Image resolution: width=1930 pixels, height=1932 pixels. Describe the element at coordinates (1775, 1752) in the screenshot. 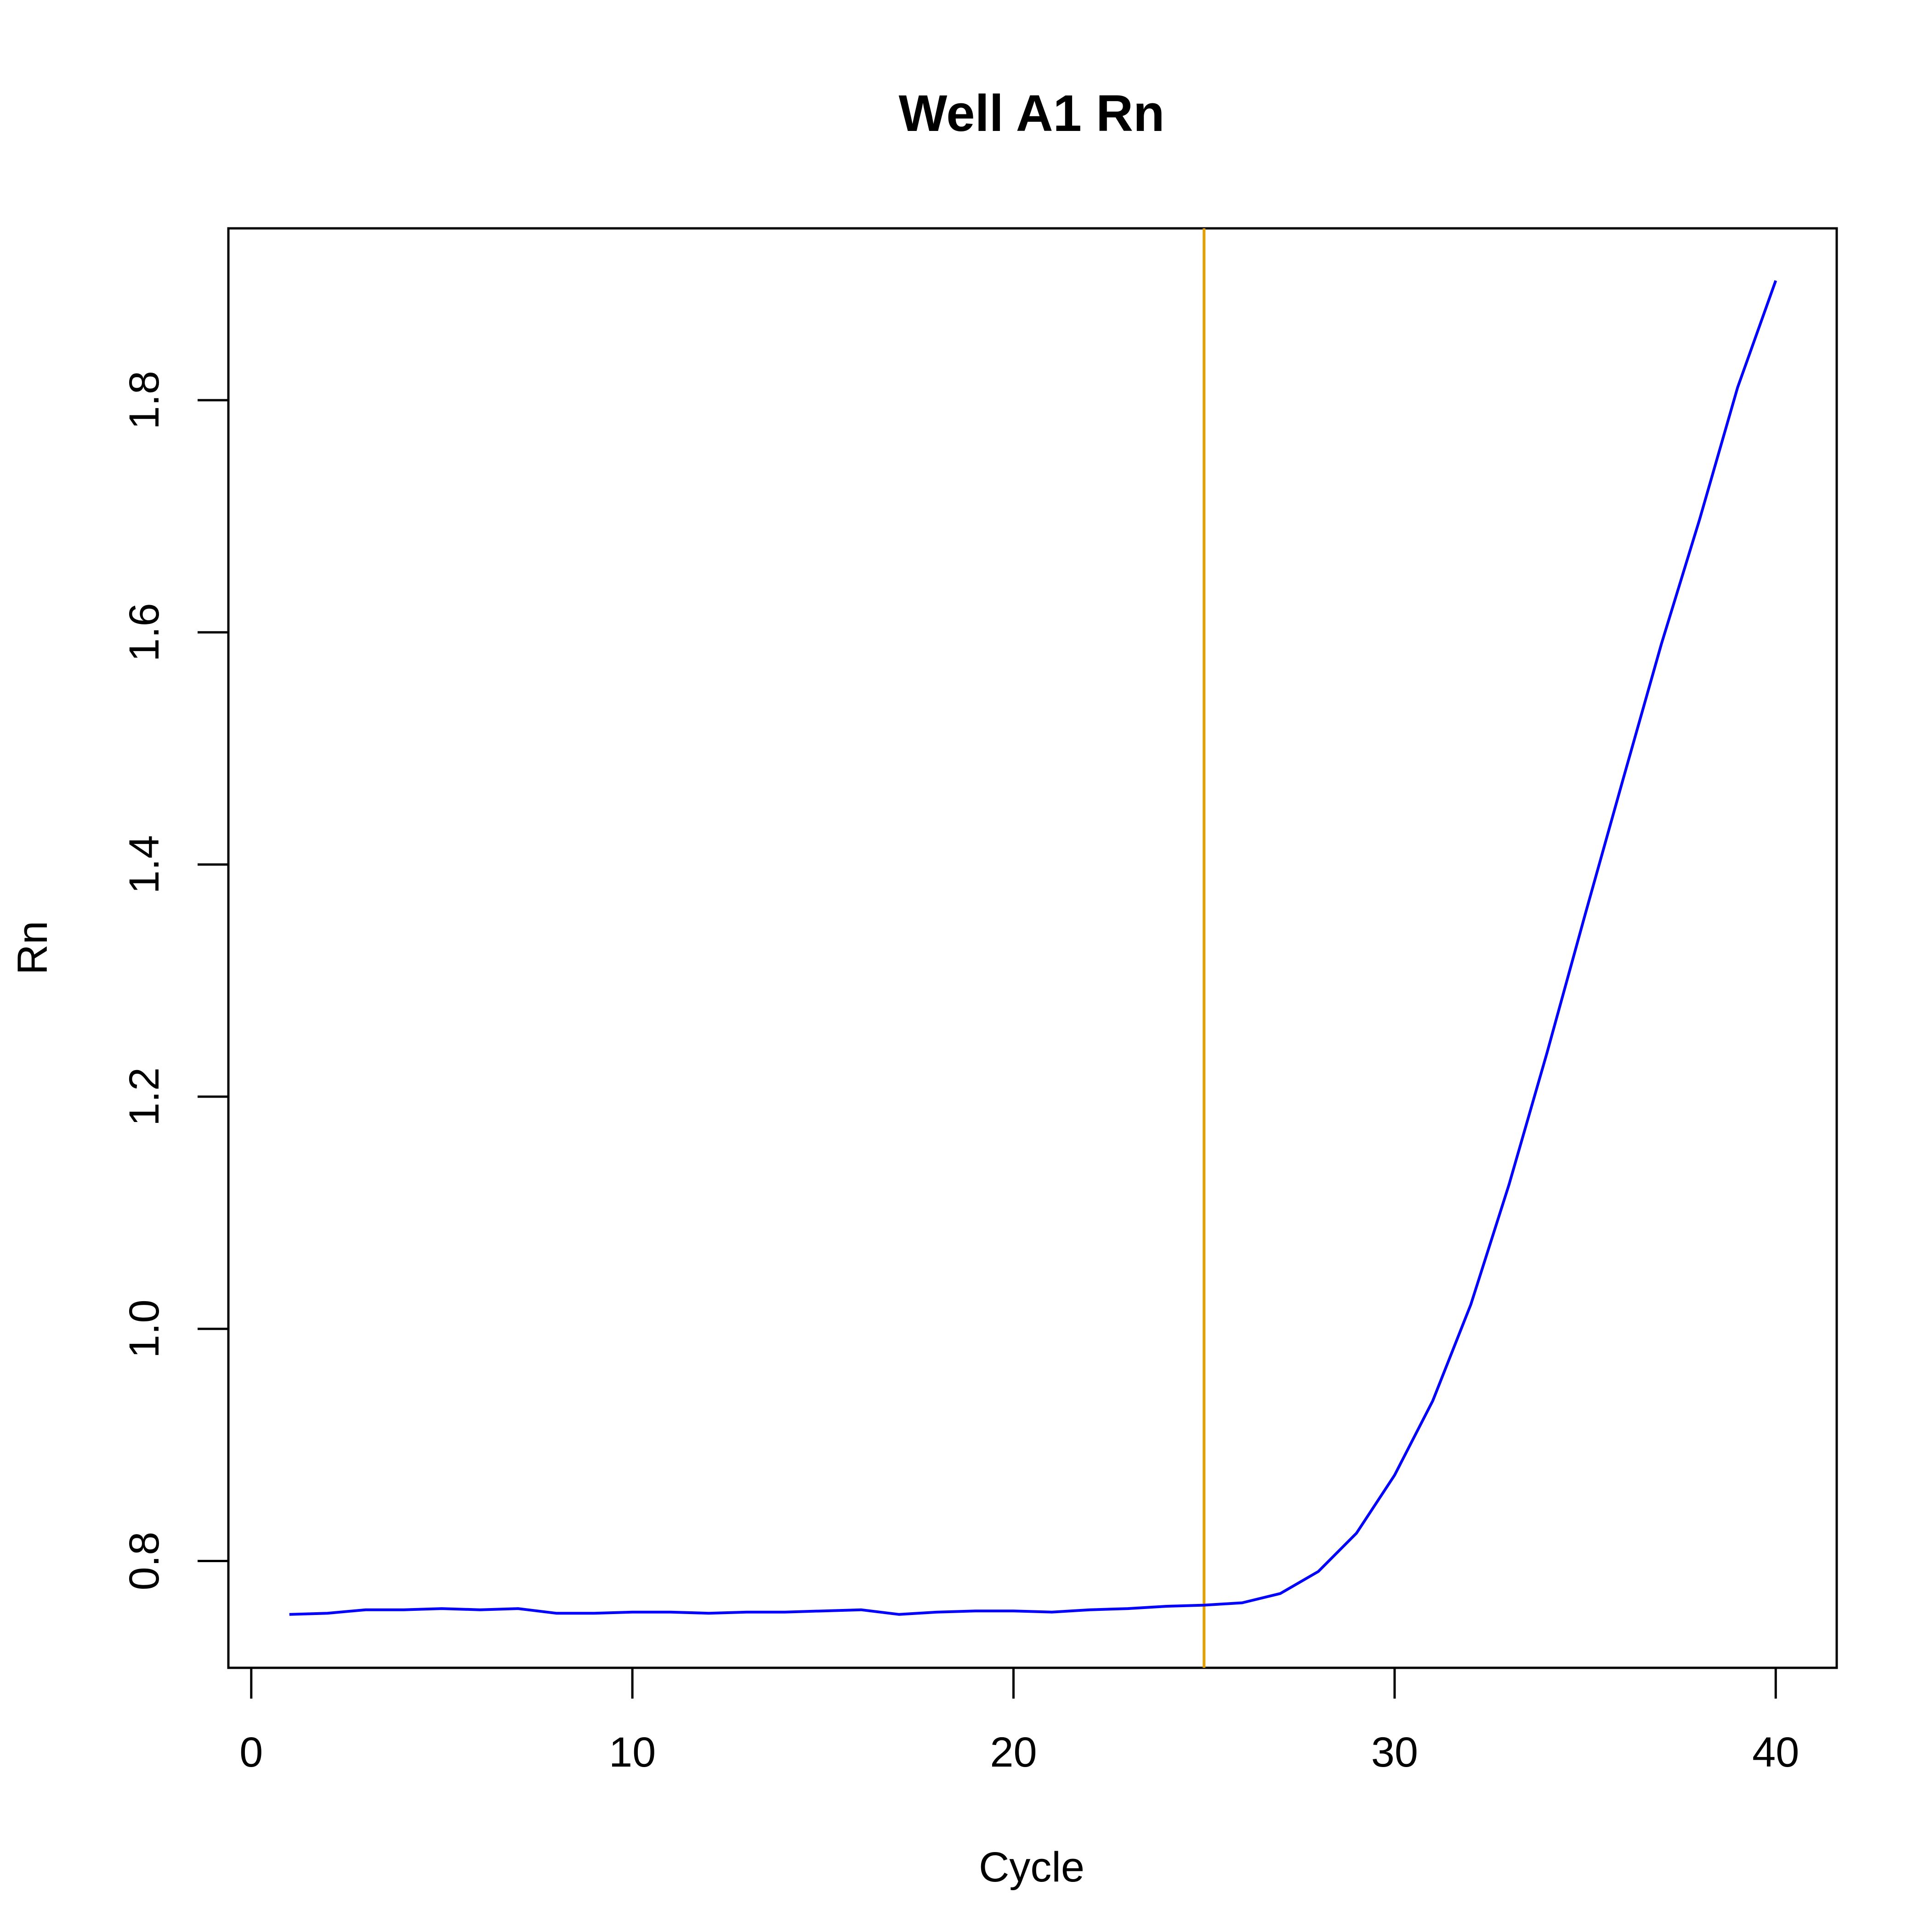

I see `x-tick-label: 40` at that location.